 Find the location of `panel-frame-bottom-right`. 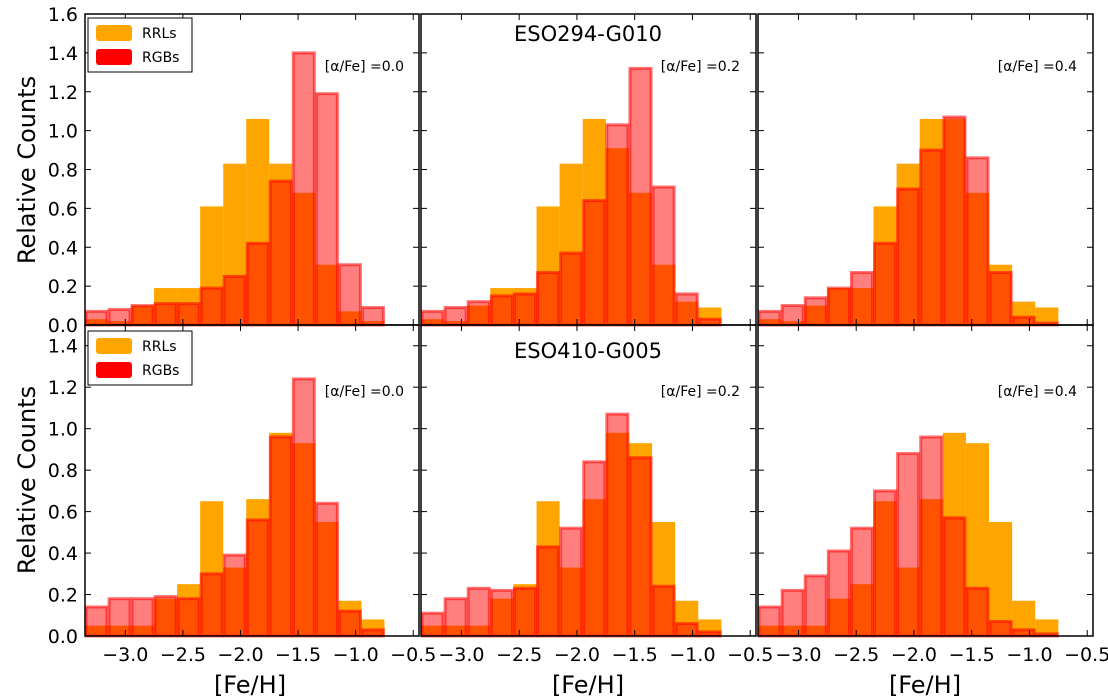

panel-frame-bottom-right is located at coordinates (925, 480).